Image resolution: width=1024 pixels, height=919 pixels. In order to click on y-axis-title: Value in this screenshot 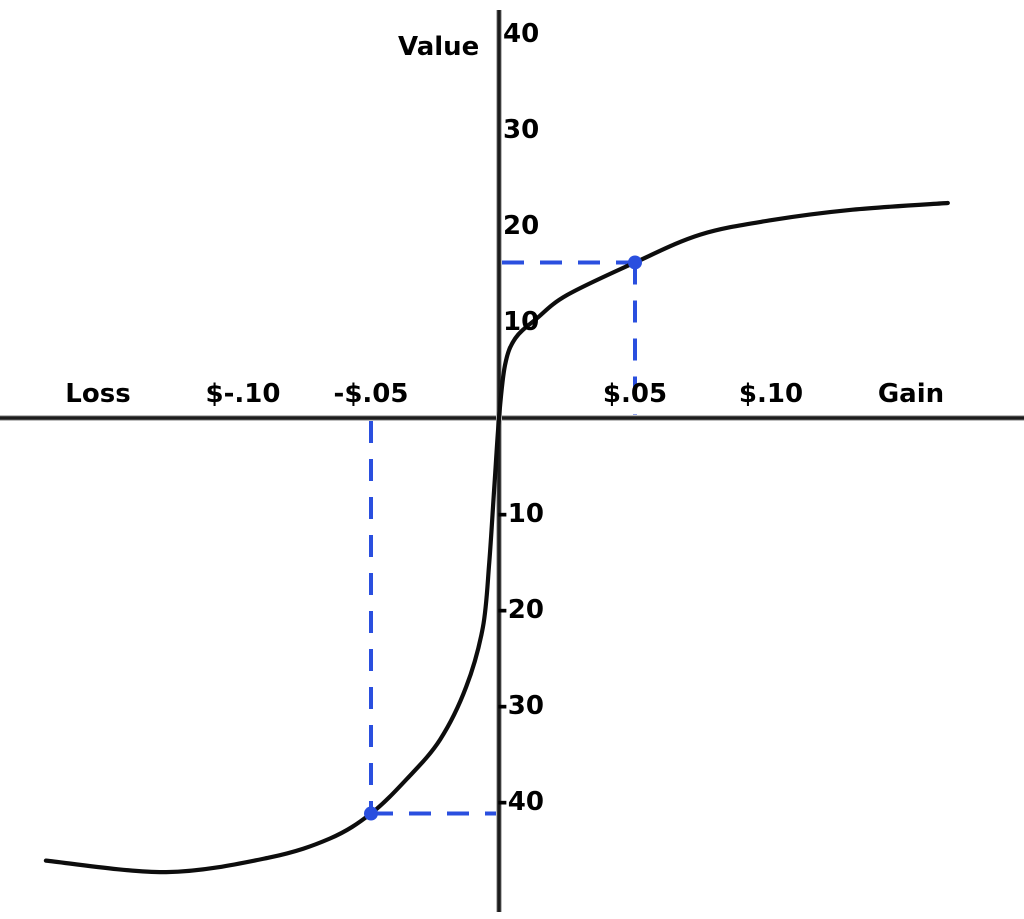, I will do `click(439, 47)`.